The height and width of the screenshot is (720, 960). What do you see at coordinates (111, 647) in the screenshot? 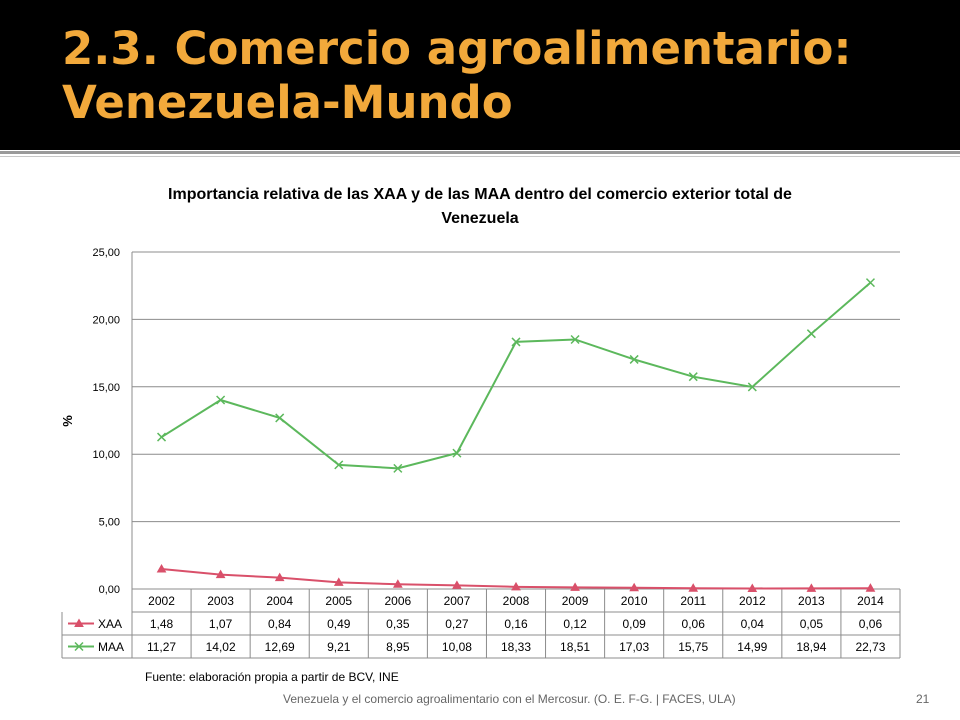
I see `legend-label: MAA` at bounding box center [111, 647].